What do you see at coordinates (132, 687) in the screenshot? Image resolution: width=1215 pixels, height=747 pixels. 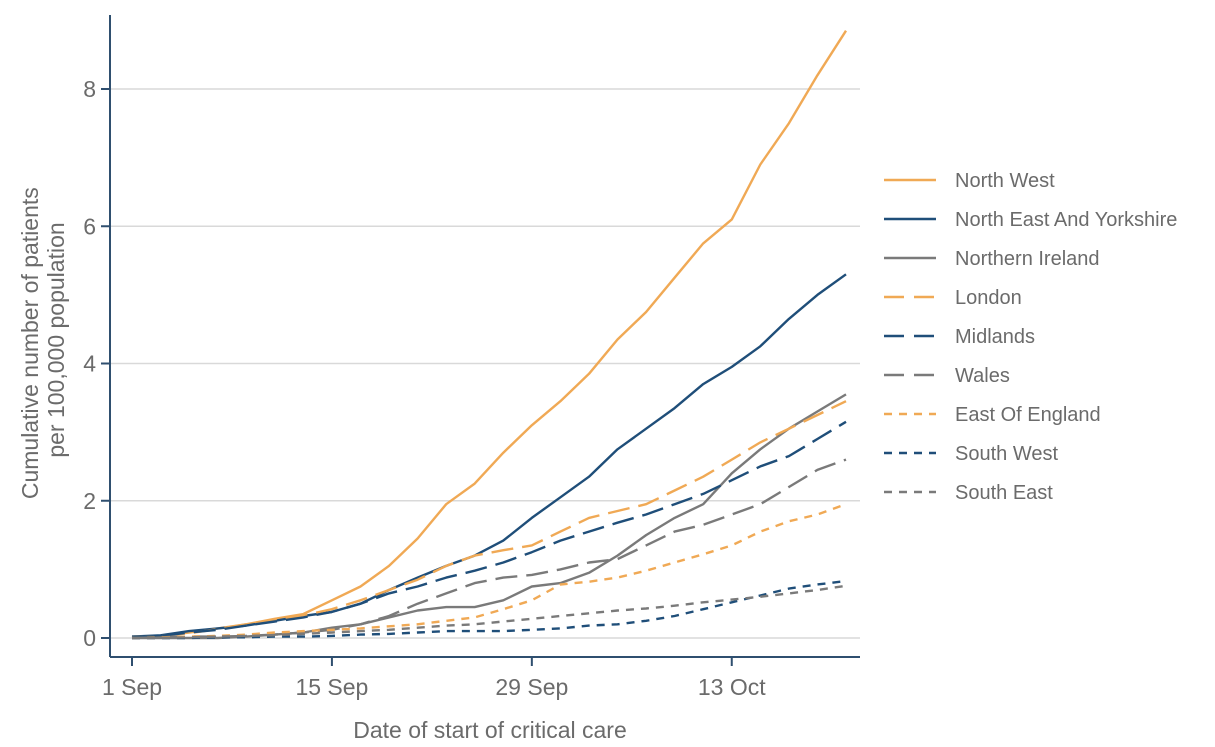 I see `x-tick-label-0: 1 Sep` at bounding box center [132, 687].